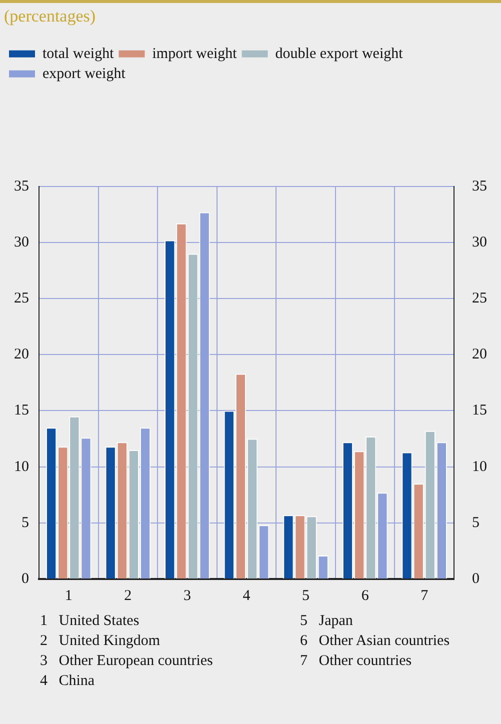 This screenshot has height=724, width=501. I want to click on y-tick-label: 25, so click(21, 298).